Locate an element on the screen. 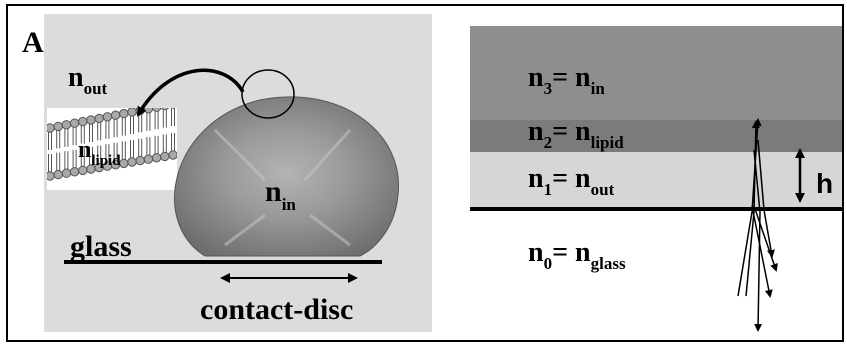 The height and width of the screenshot is (345, 847). contact-disc-label: contact-disc is located at coordinates (276, 309).